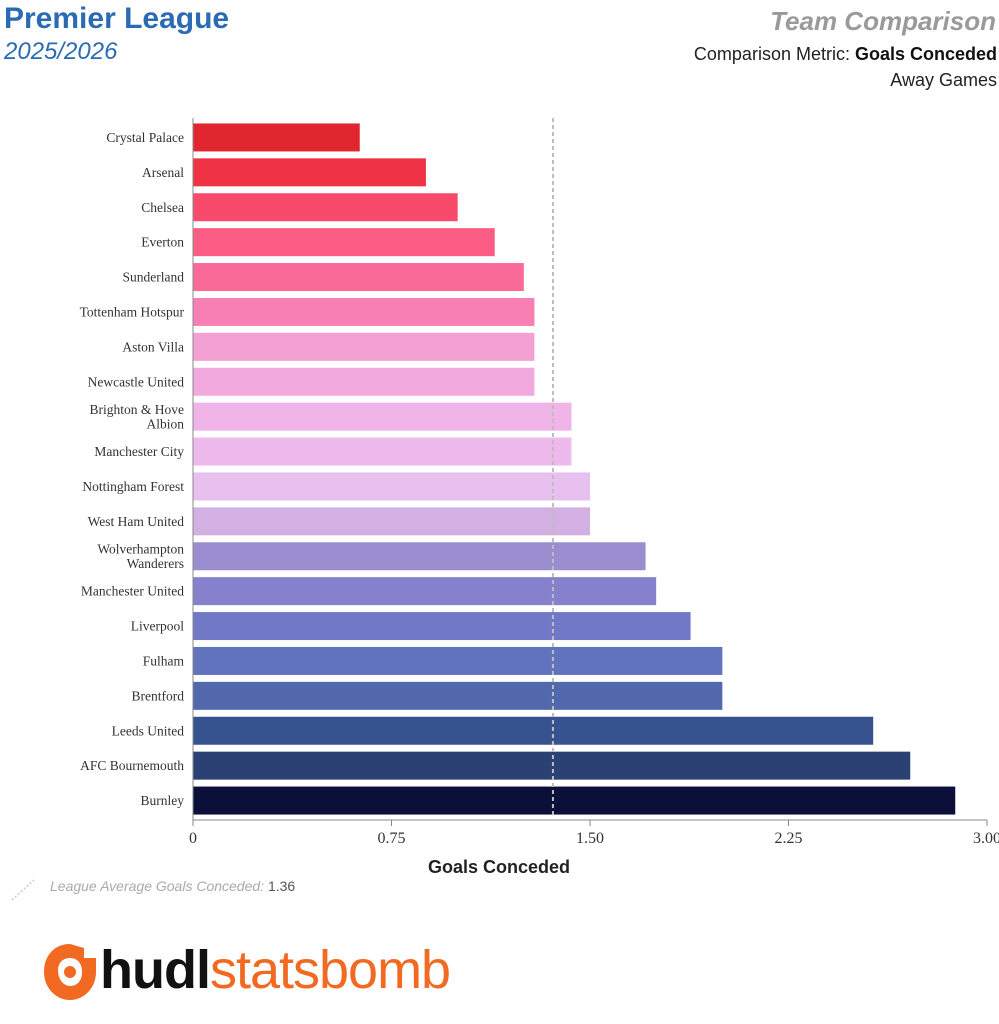 The height and width of the screenshot is (1024, 999). Describe the element at coordinates (61, 51) in the screenshot. I see `season-label: 2025/2026` at that location.